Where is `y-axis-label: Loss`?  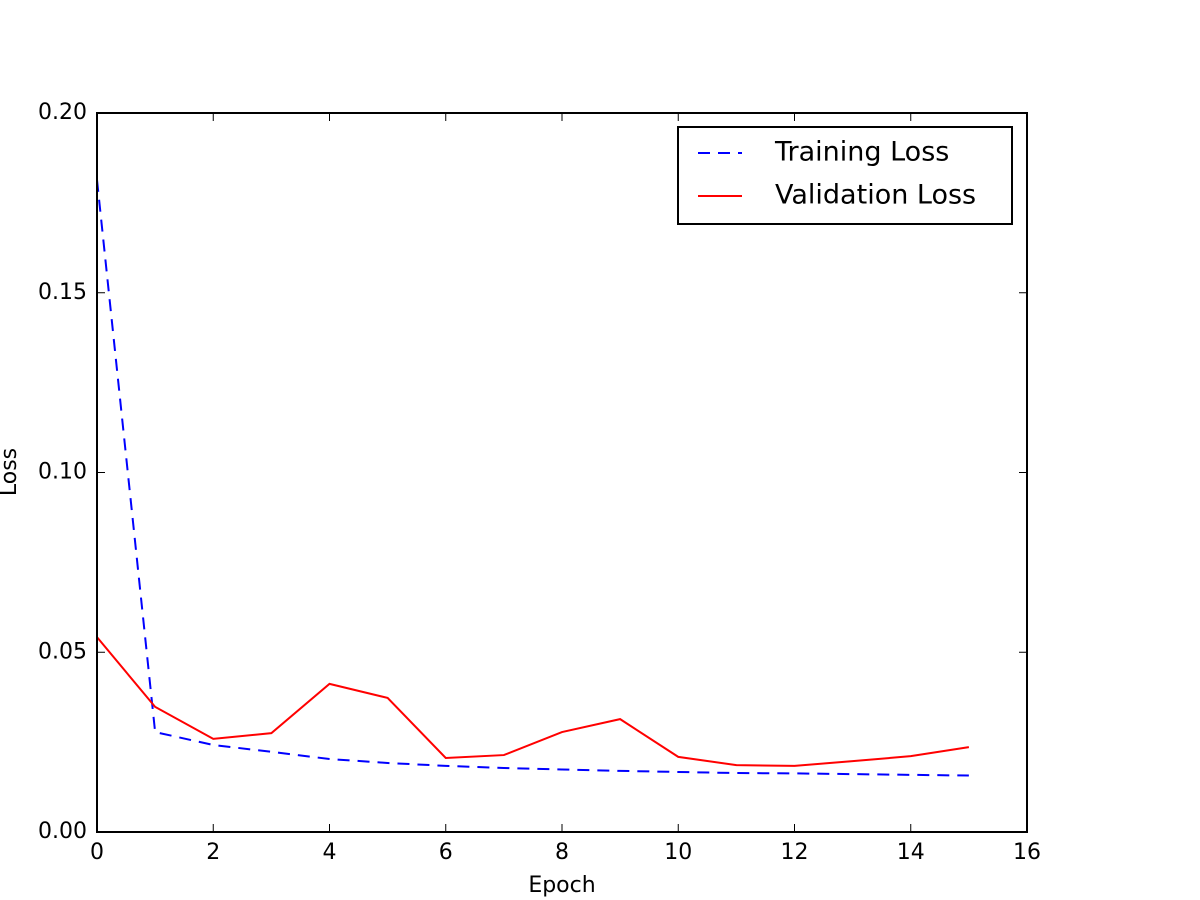 y-axis-label: Loss is located at coordinates (11, 472).